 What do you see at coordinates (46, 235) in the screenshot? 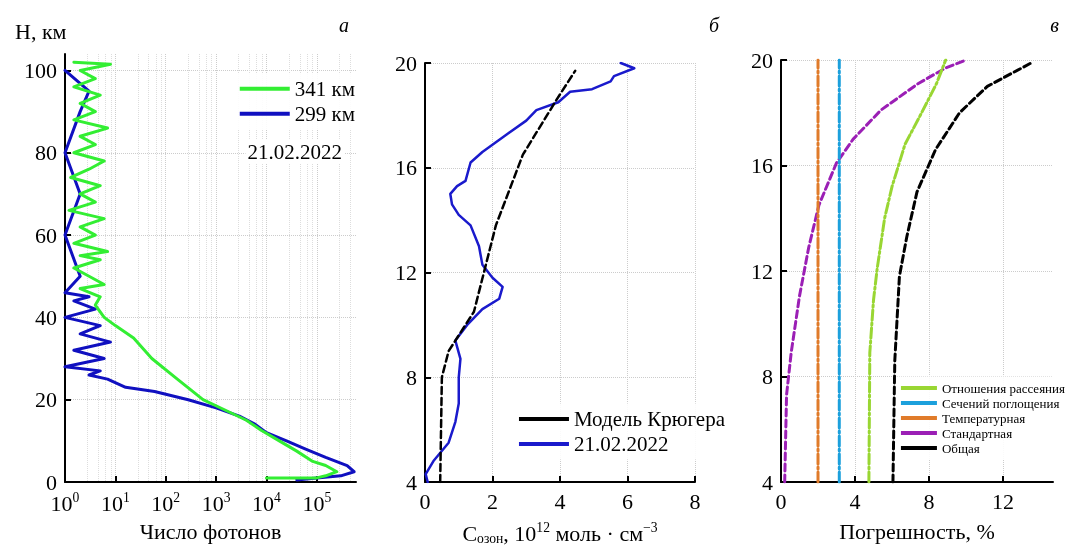
I see `y-tick-label: 60` at bounding box center [46, 235].